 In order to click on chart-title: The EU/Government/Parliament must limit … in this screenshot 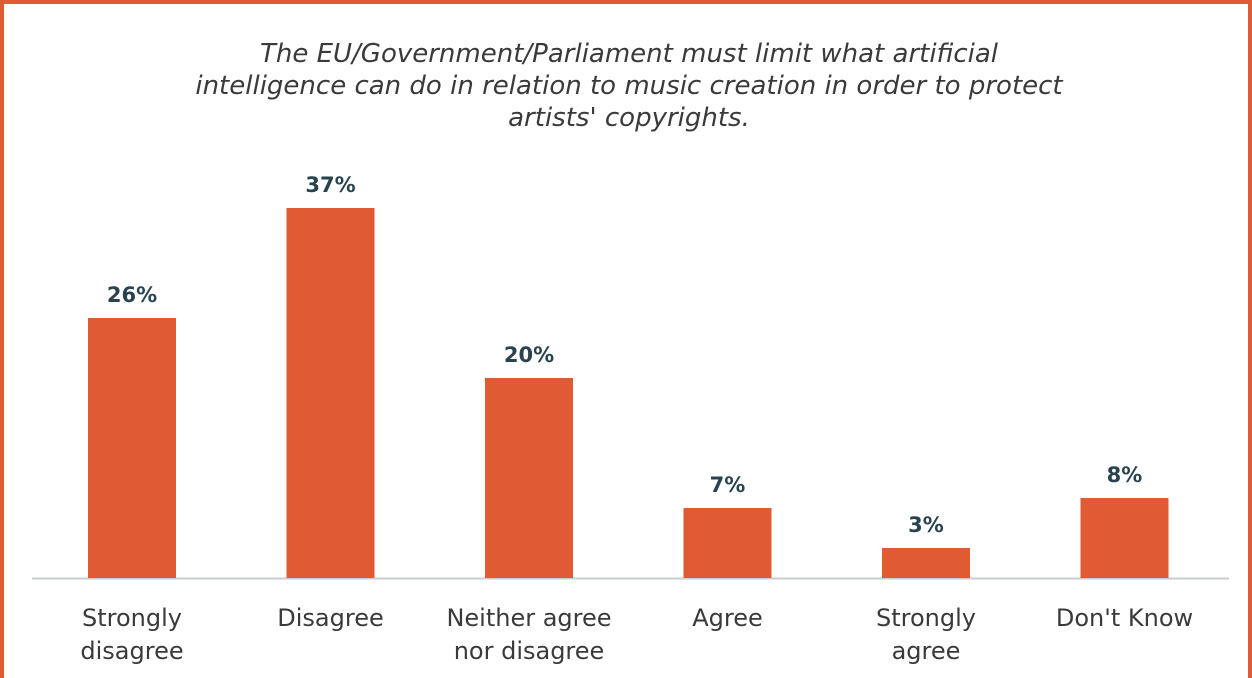, I will do `click(629, 86)`.